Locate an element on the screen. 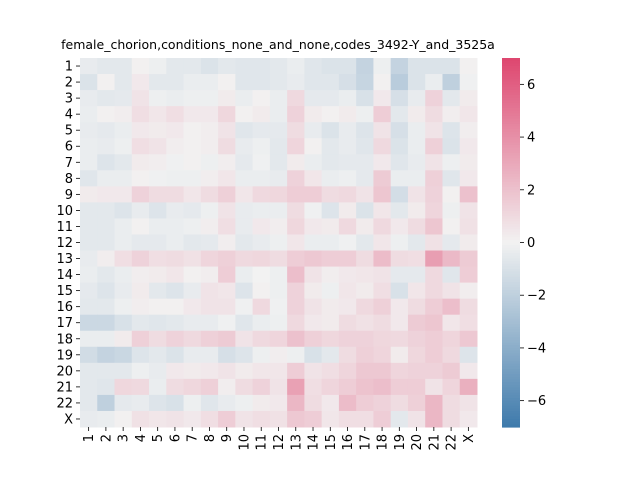 Image resolution: width=640 pixels, height=480 pixels. row-tick-label: 12 is located at coordinates (64, 243).